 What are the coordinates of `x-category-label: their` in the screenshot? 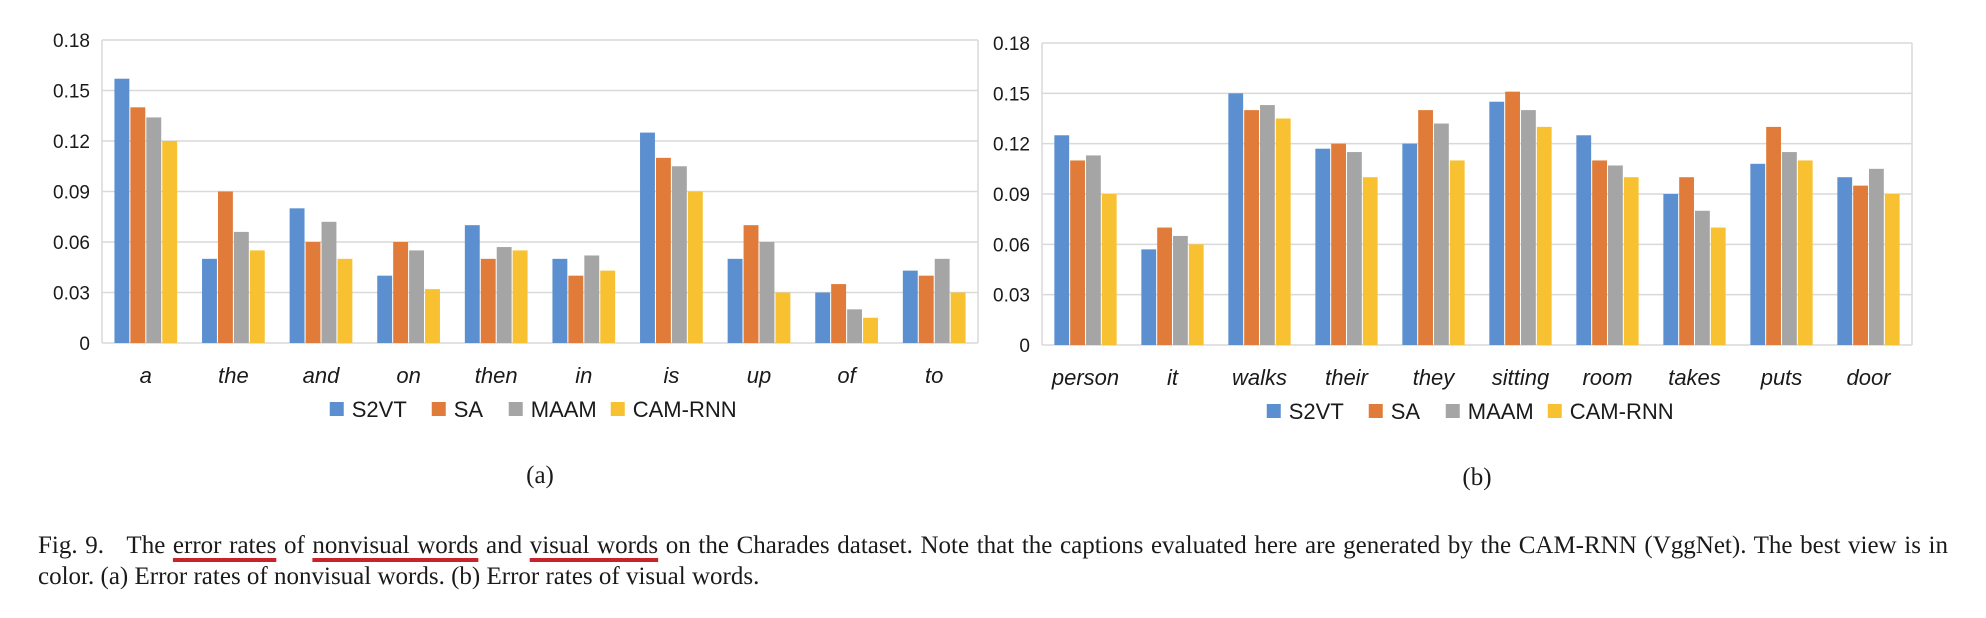 It's located at (1347, 377).